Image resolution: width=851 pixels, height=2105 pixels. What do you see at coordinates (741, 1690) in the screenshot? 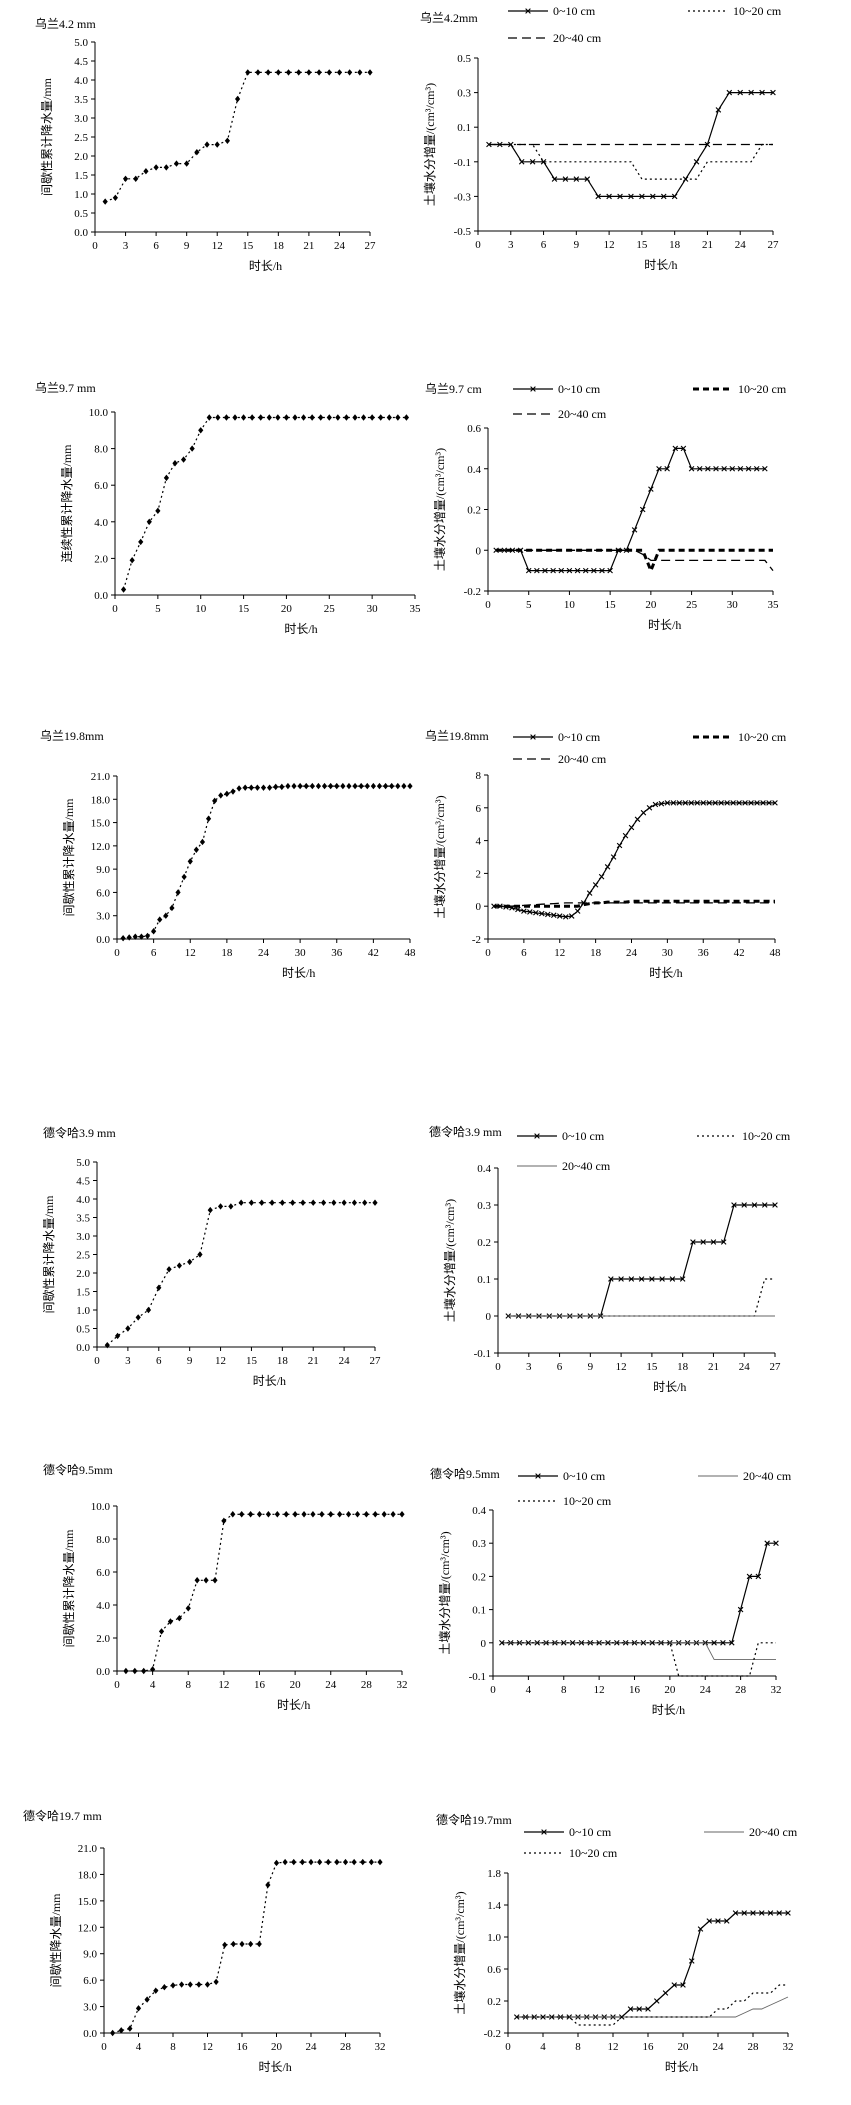
I see `x-tick-label: 28` at bounding box center [741, 1690].